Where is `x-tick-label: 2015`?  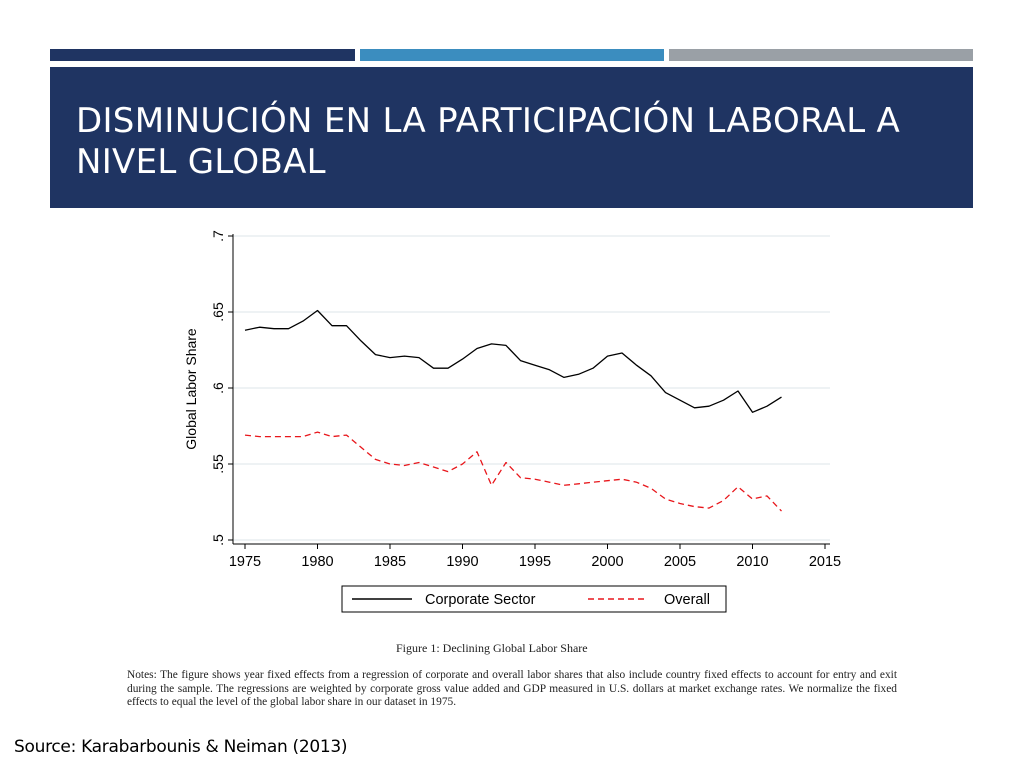
x-tick-label: 2015 is located at coordinates (825, 562).